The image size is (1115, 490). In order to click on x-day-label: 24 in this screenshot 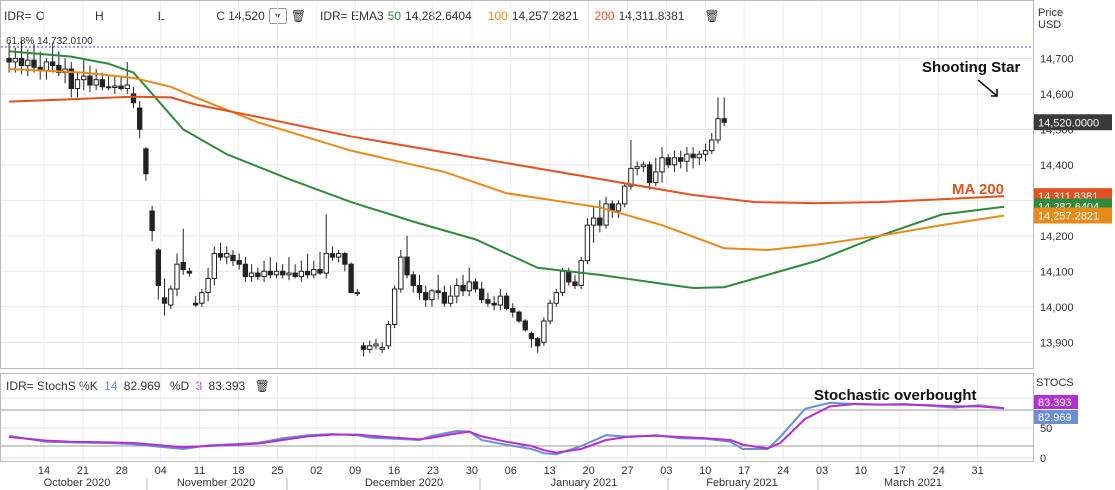, I will do `click(939, 471)`.